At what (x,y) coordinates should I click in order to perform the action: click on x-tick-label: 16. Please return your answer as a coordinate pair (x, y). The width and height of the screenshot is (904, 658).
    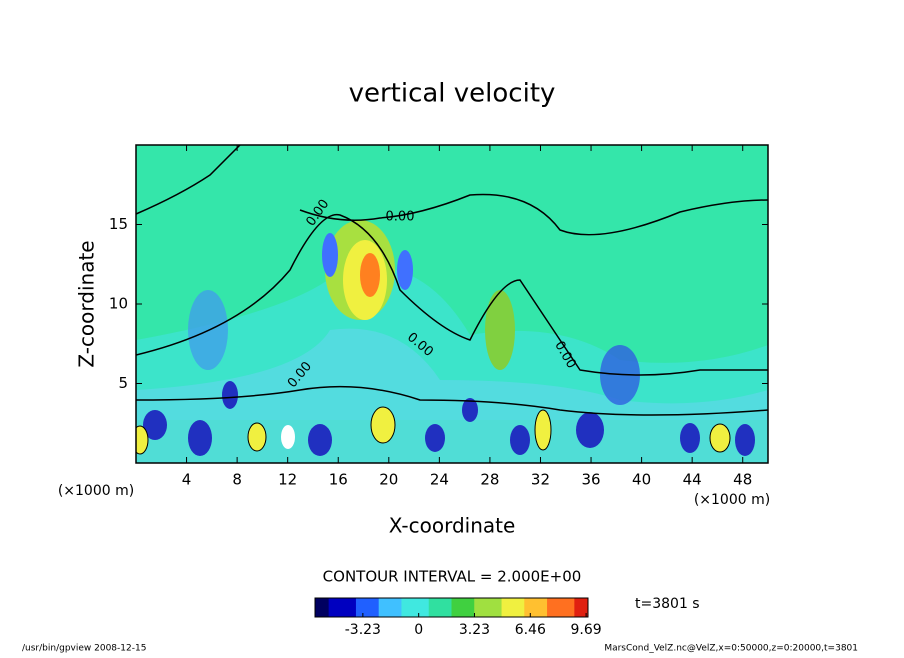
    Looking at the image, I should click on (338, 480).